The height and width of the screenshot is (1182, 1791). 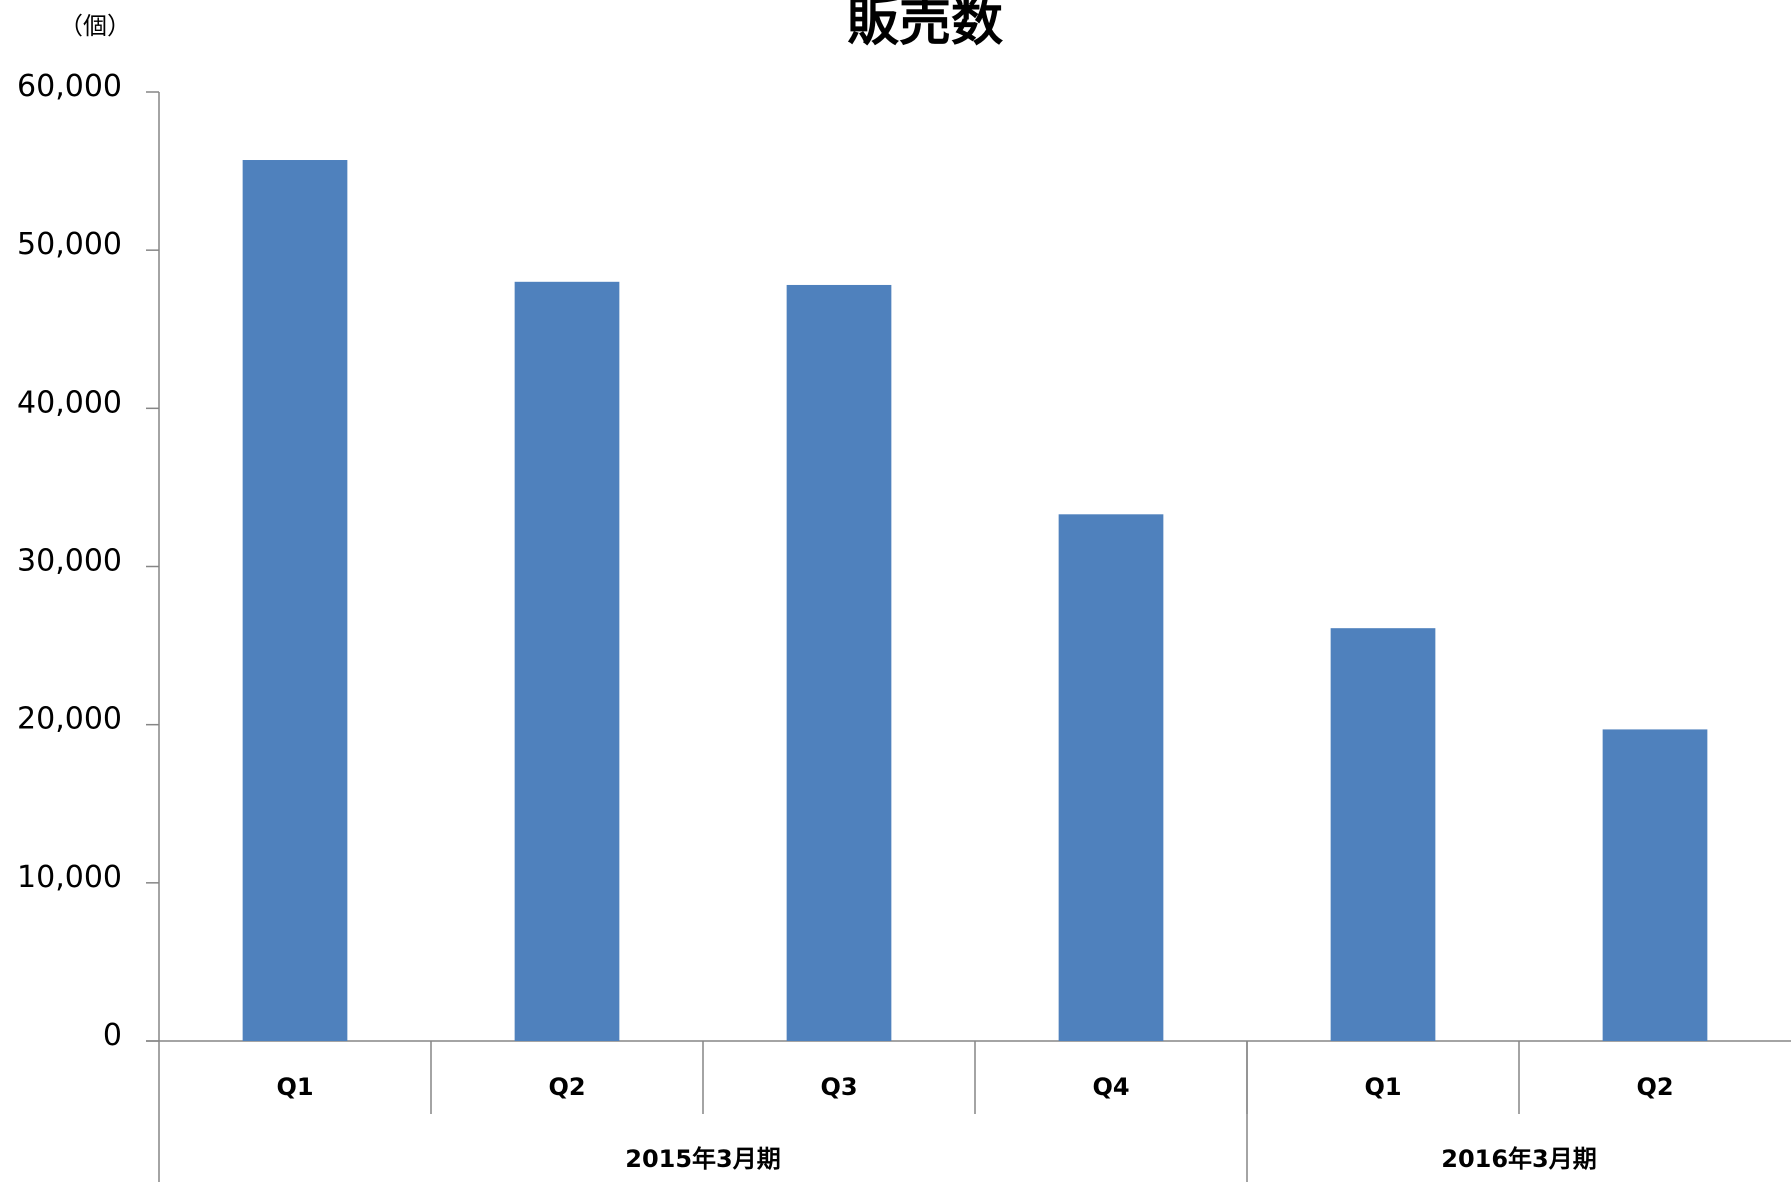 I want to click on y-axis-unit-label: （個）, so click(x=95, y=26).